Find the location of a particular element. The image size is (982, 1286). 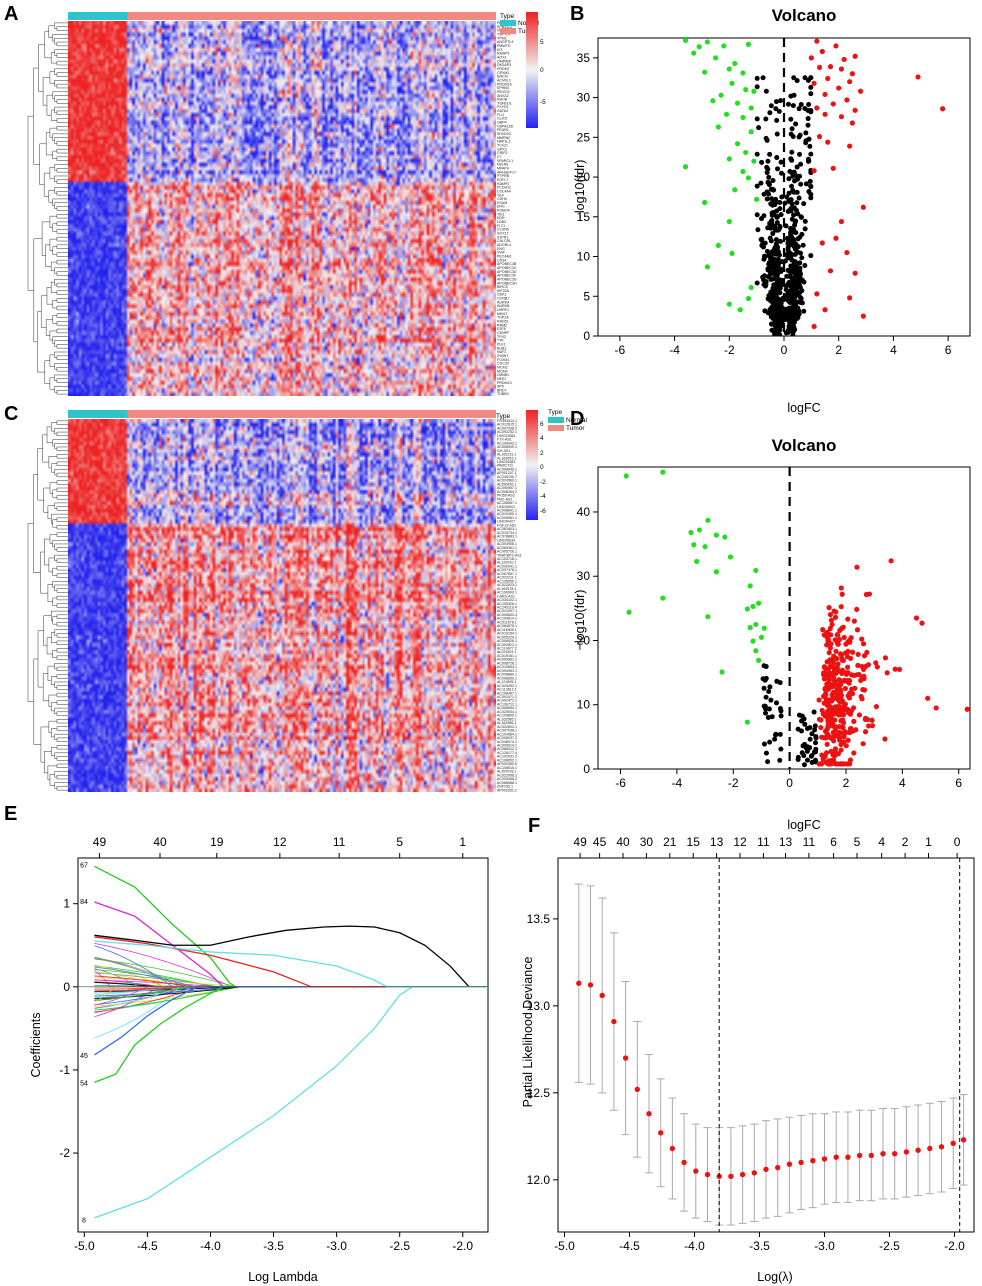

gene-label: MCM4 is located at coordinates (502, 371).